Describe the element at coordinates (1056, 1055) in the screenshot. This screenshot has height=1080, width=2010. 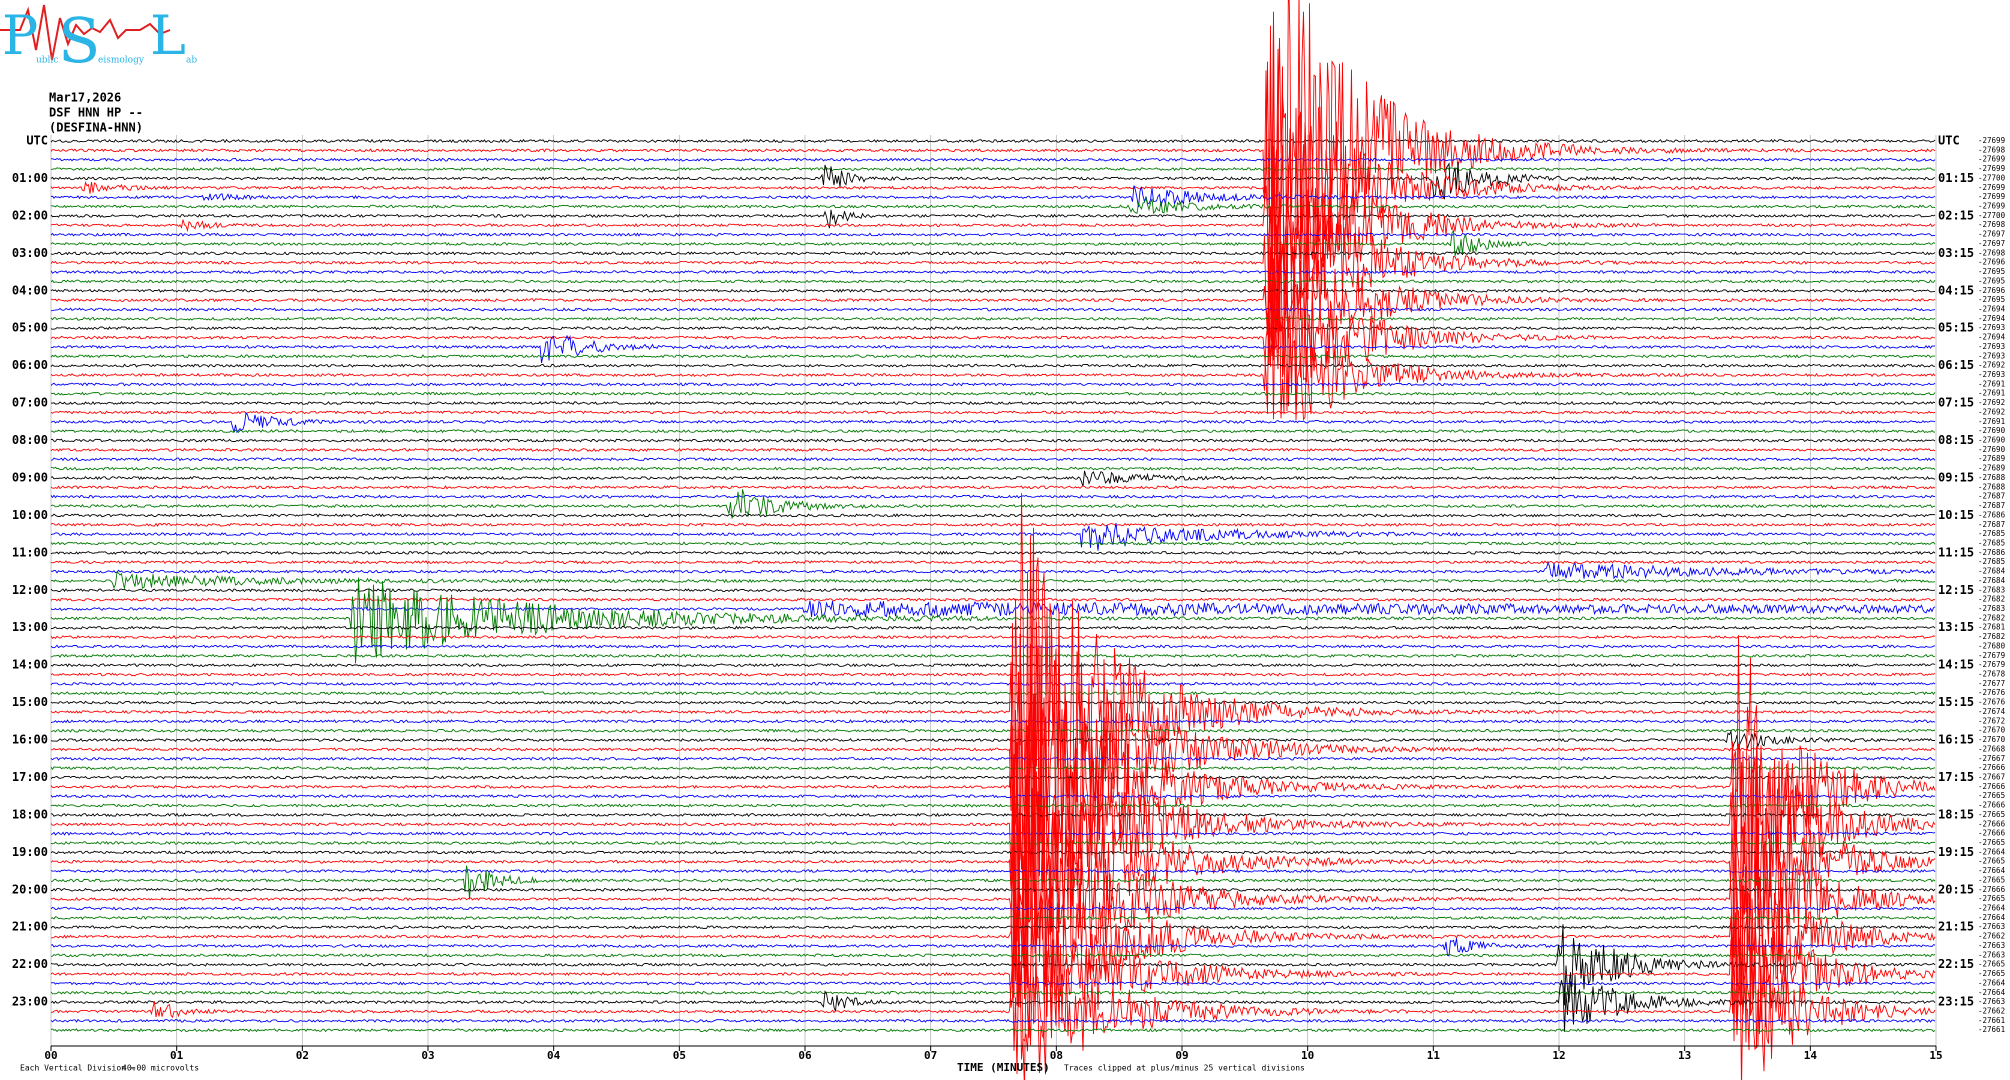
I see `x-tick-label: 08` at that location.